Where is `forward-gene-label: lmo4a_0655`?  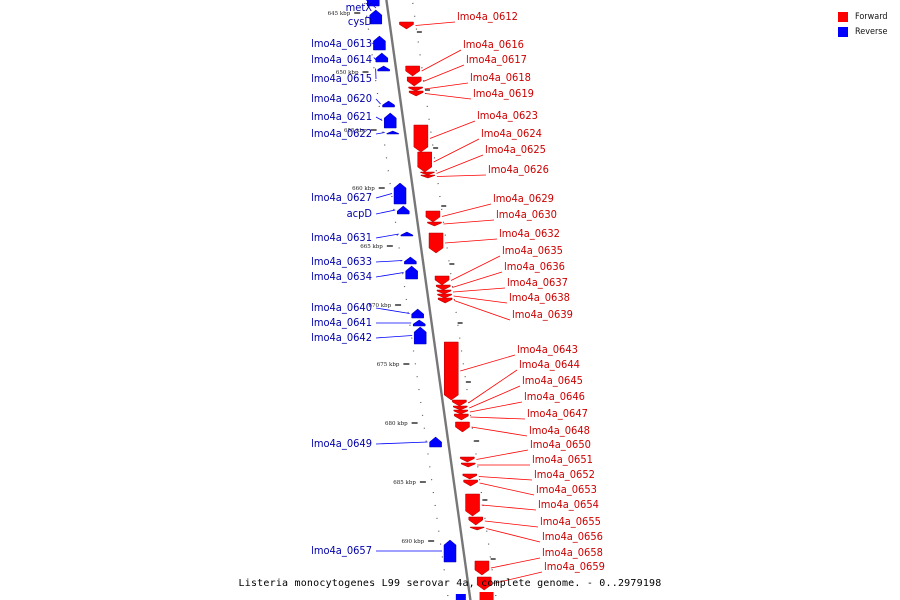
forward-gene-label: lmo4a_0655 is located at coordinates (570, 521).